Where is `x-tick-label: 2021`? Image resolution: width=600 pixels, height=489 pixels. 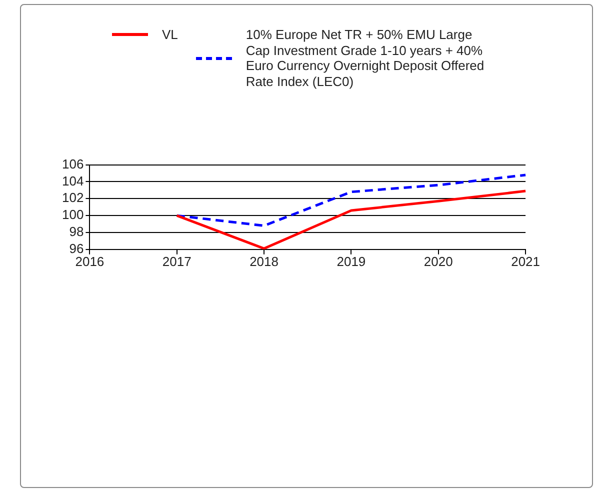
x-tick-label: 2021 is located at coordinates (525, 261).